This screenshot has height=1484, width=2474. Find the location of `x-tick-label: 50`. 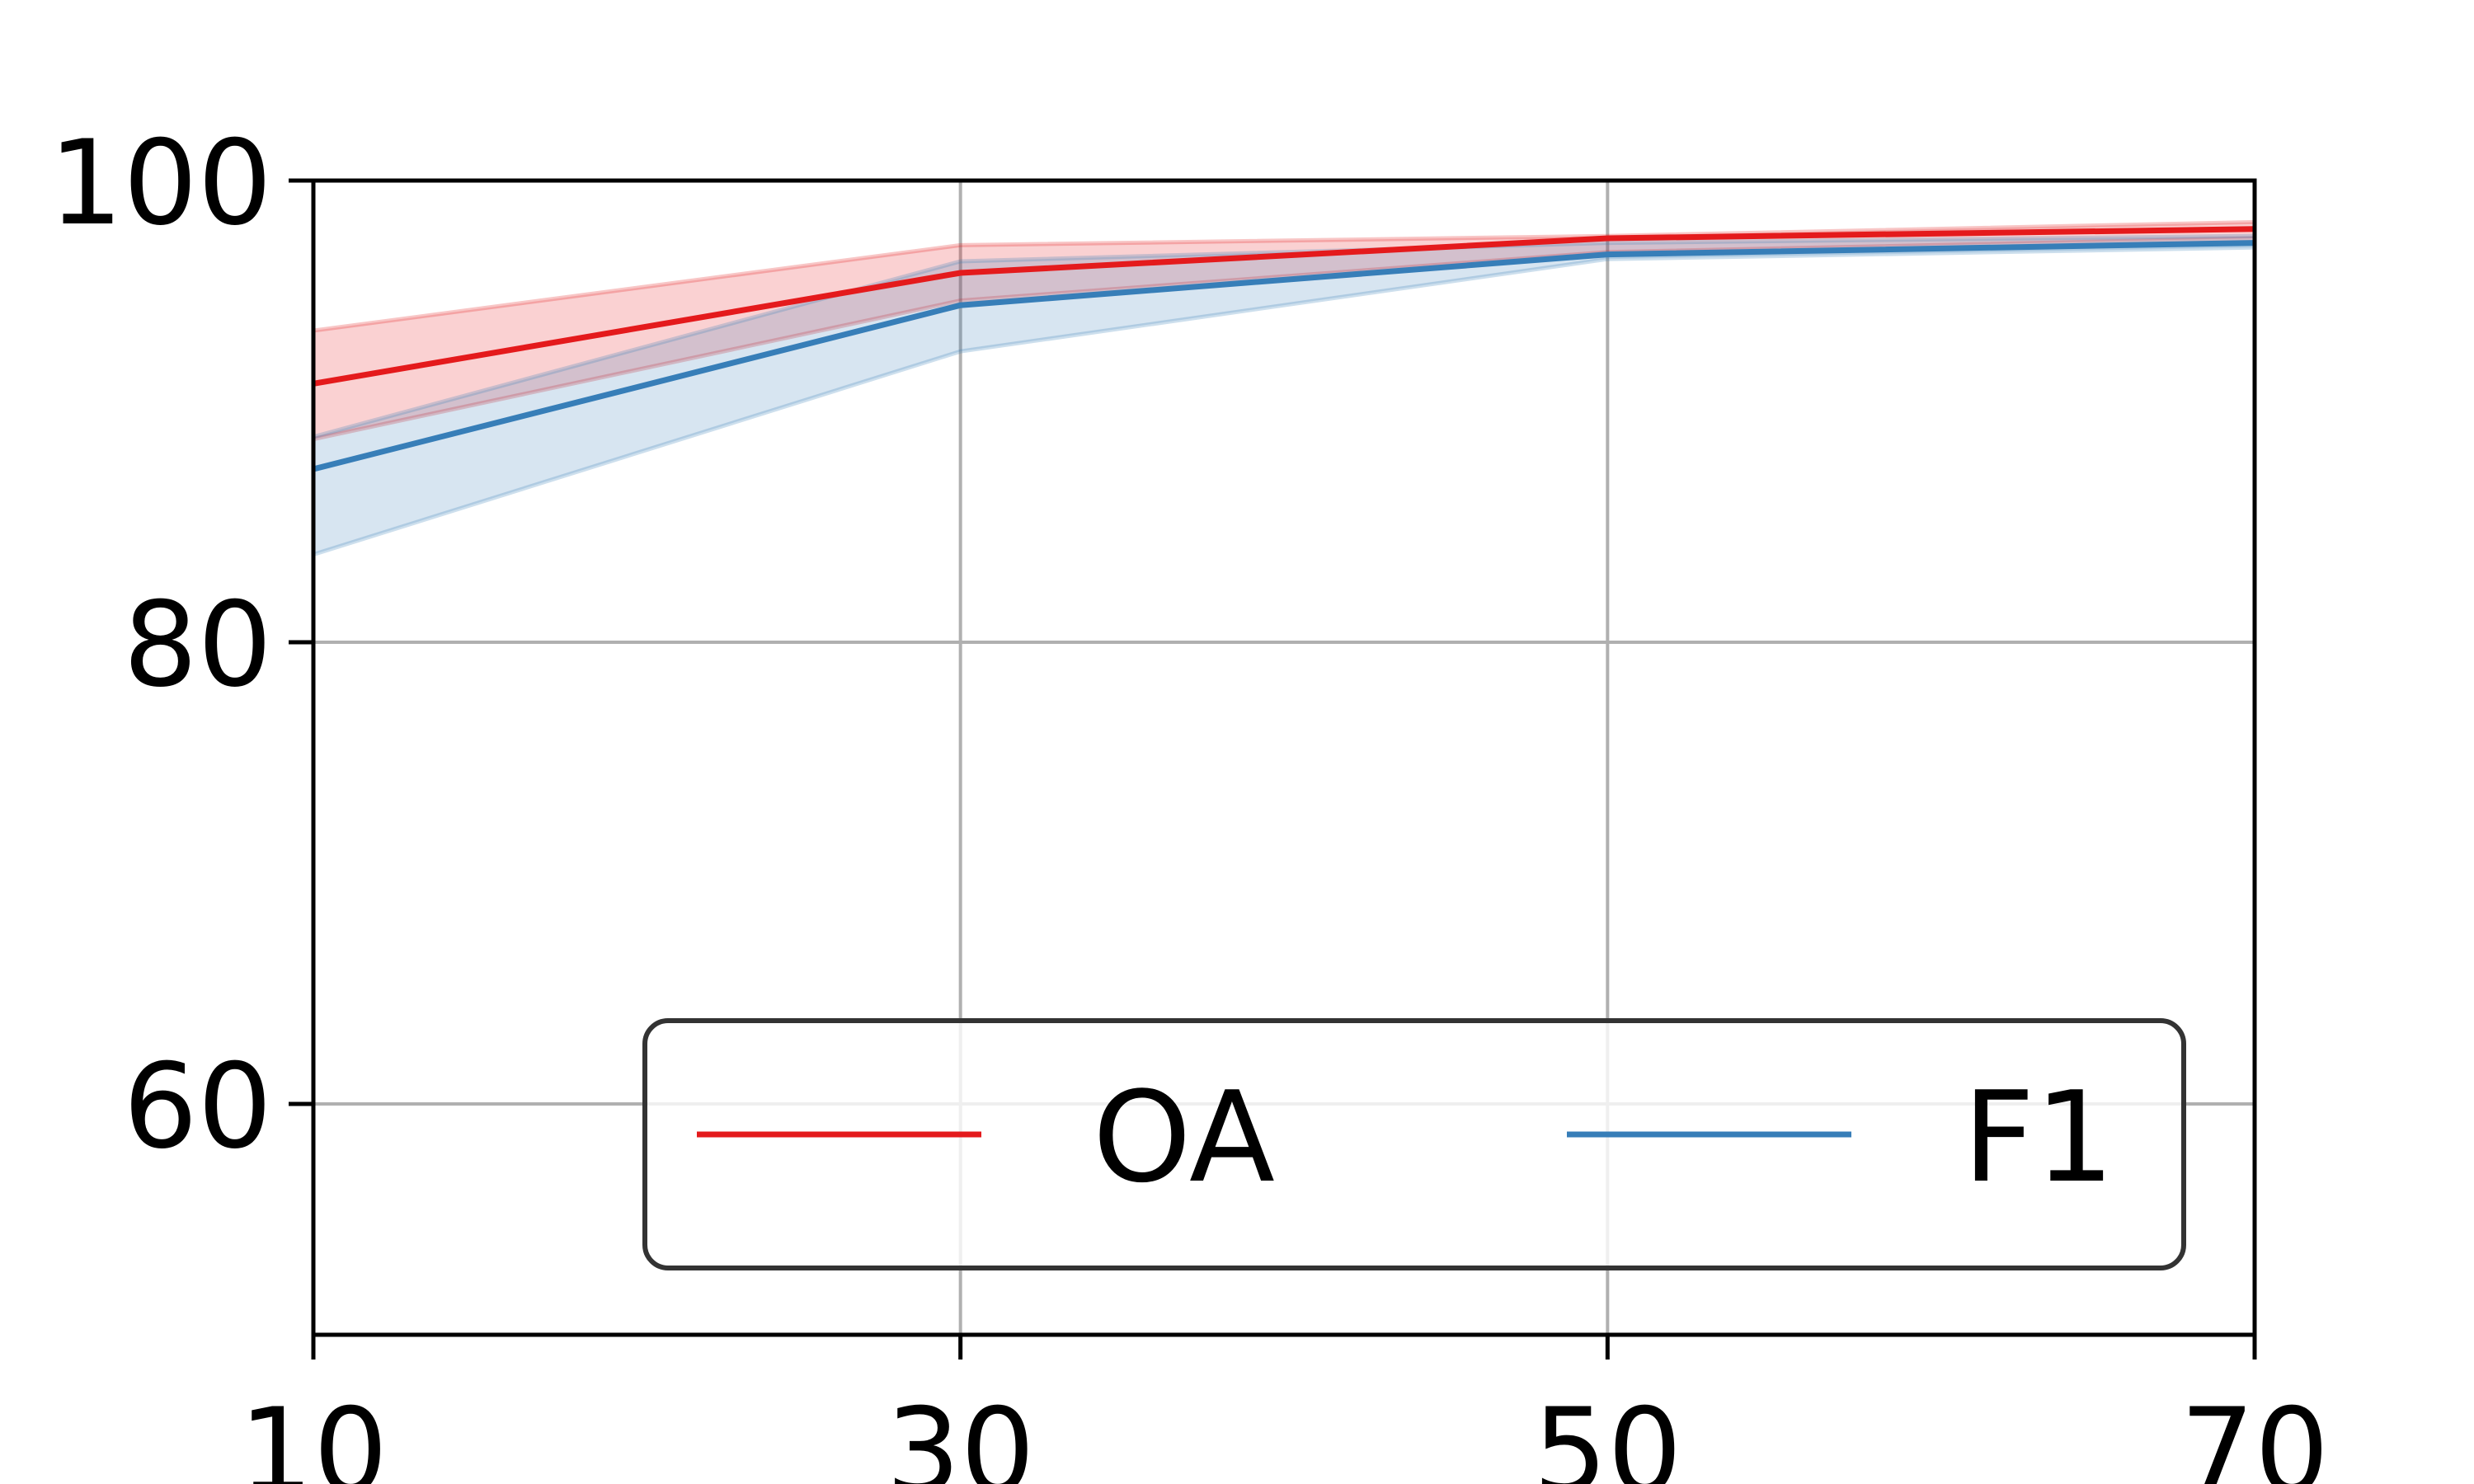

x-tick-label: 50 is located at coordinates (1607, 1433).